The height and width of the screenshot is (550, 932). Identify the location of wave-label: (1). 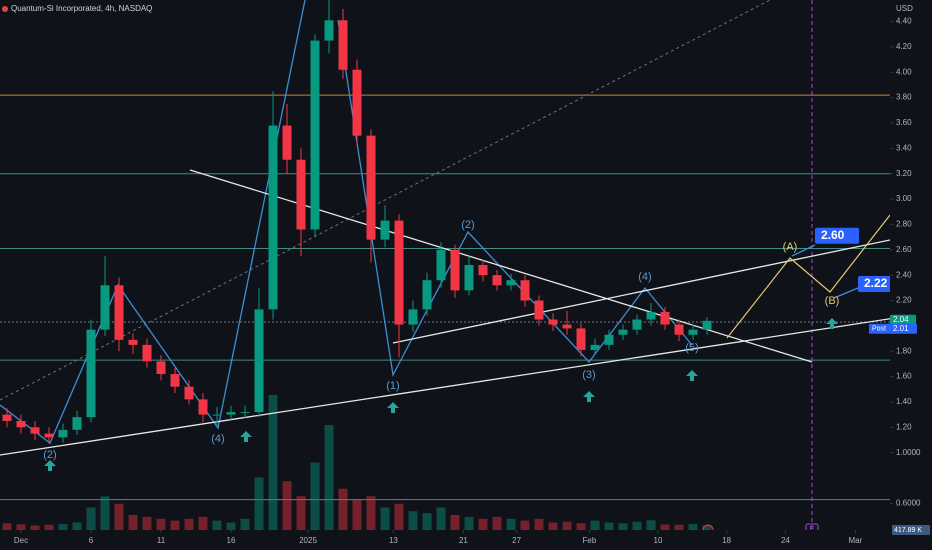
(392, 386).